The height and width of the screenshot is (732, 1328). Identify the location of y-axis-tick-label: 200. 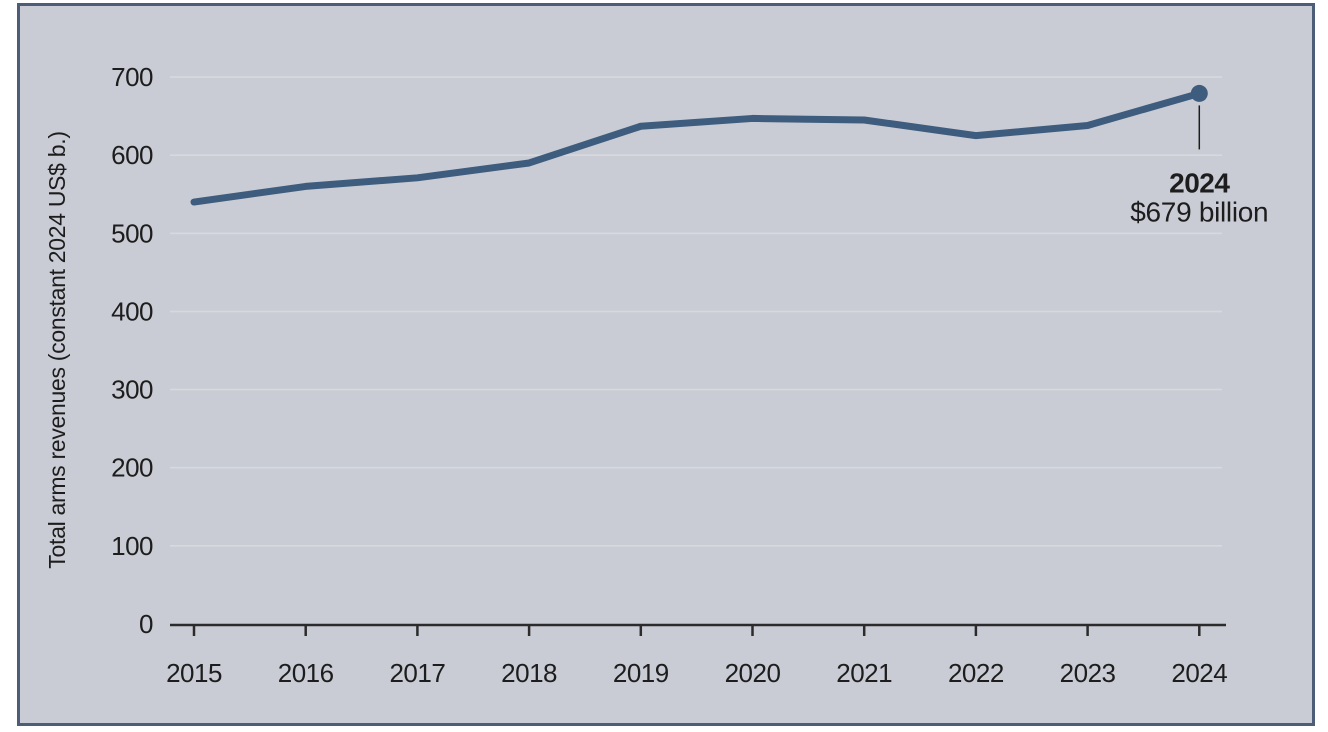
(132, 468).